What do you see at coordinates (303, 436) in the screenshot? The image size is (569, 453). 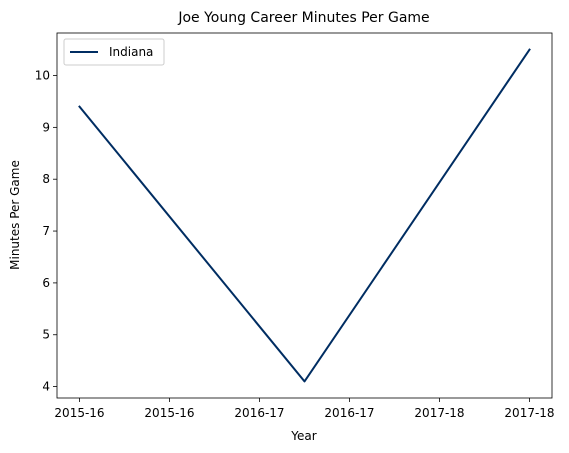 I see `x-axis-label: Year` at bounding box center [303, 436].